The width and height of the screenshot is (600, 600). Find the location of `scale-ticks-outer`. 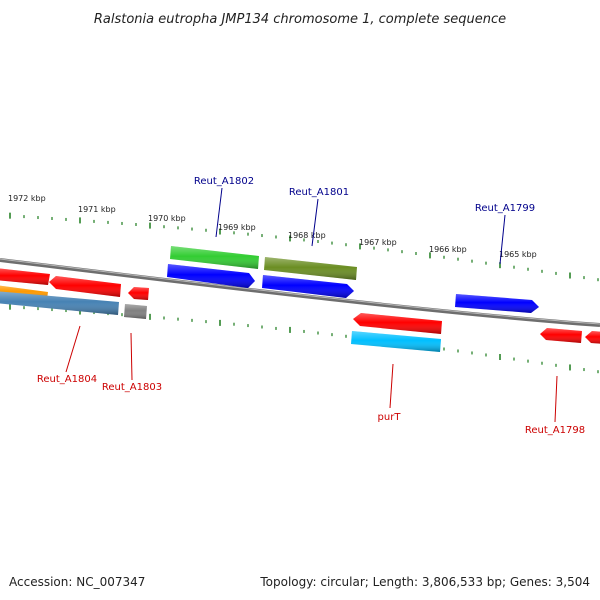

scale-ticks-outer is located at coordinates (304, 247).